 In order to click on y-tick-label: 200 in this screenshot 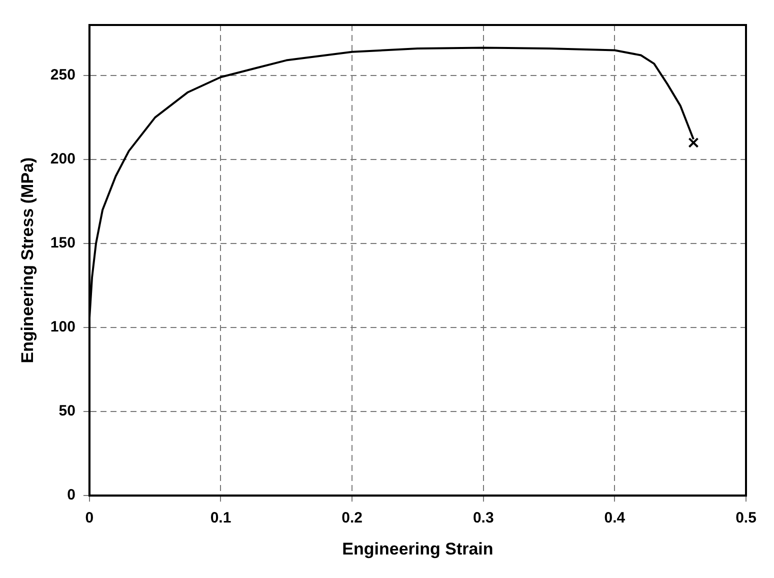, I will do `click(63, 159)`.